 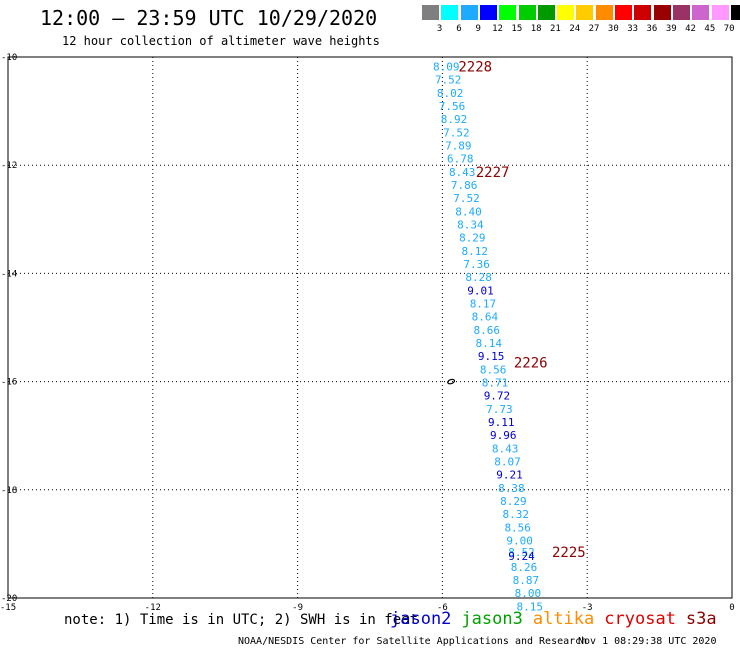 I want to click on satellite-legend-item: jason2, so click(x=421, y=619).